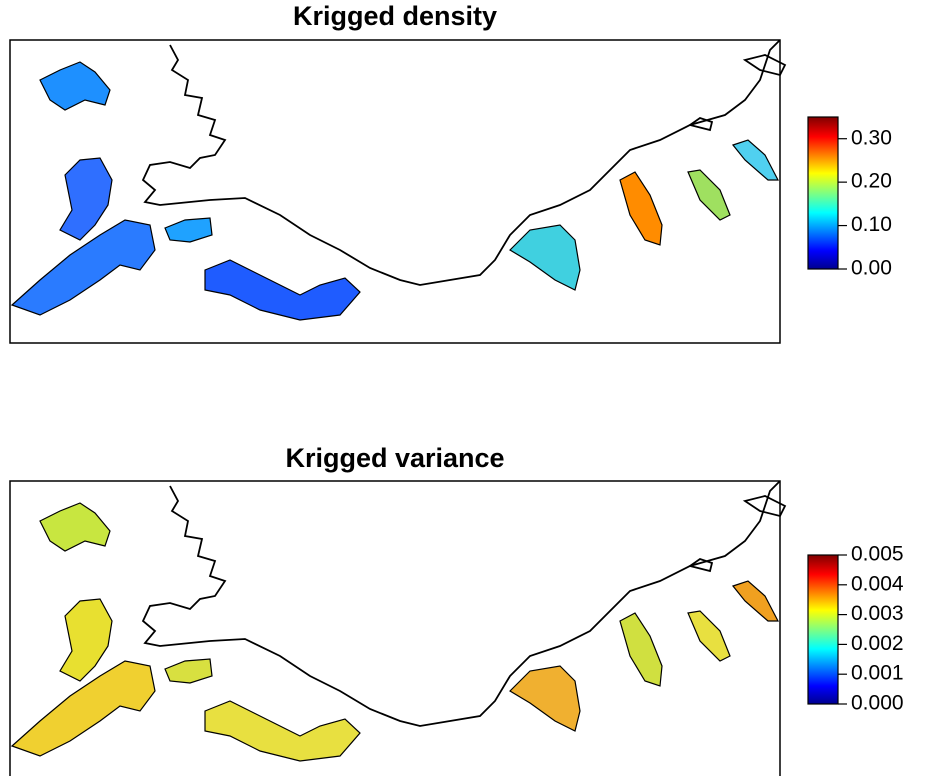 This screenshot has width=932, height=776. Describe the element at coordinates (871, 224) in the screenshot. I see `colorbar-tick-label: 0.10` at that location.